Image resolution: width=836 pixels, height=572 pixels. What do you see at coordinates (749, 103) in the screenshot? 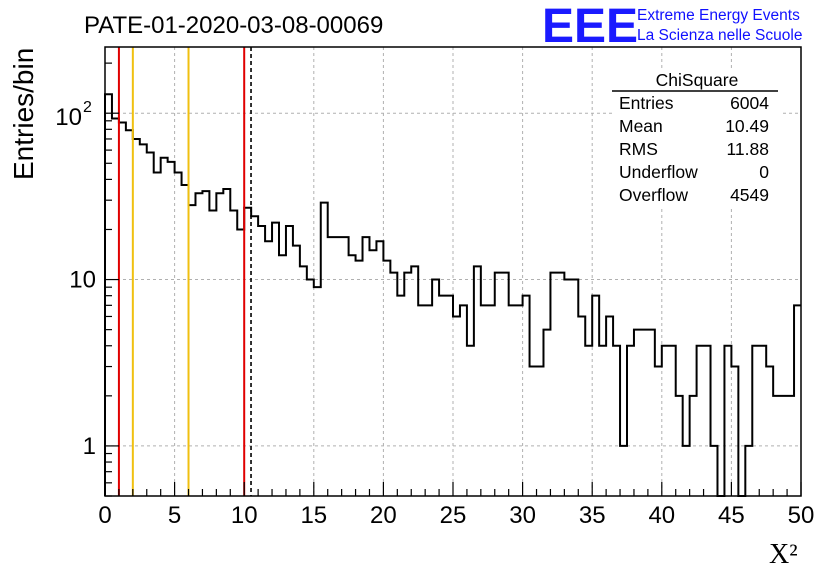
I see `stats-row-value: 6004` at bounding box center [749, 103].